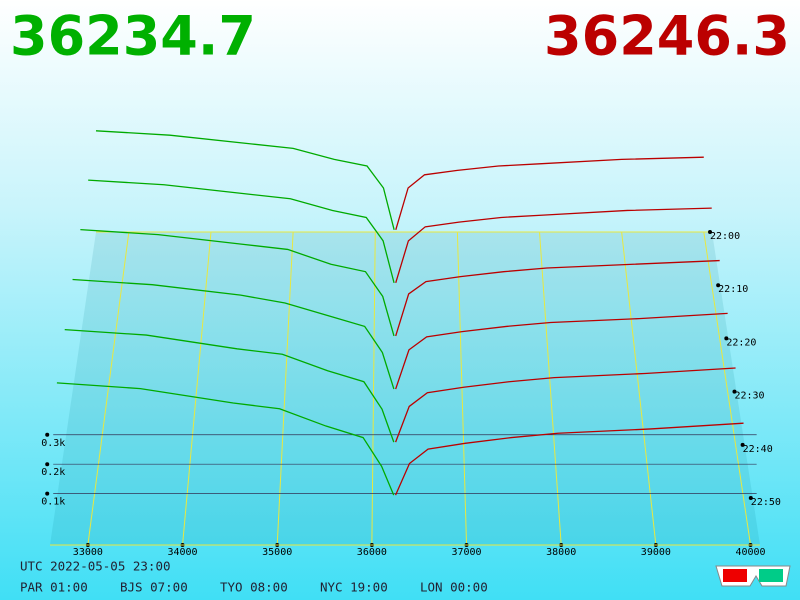  What do you see at coordinates (771, 575) in the screenshot?
I see `green-lens` at bounding box center [771, 575].